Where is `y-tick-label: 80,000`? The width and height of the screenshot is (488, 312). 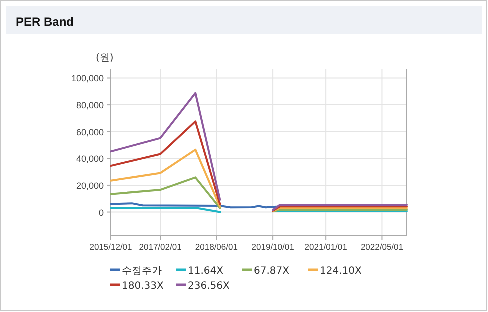 y-tick-label: 80,000 is located at coordinates (90, 105).